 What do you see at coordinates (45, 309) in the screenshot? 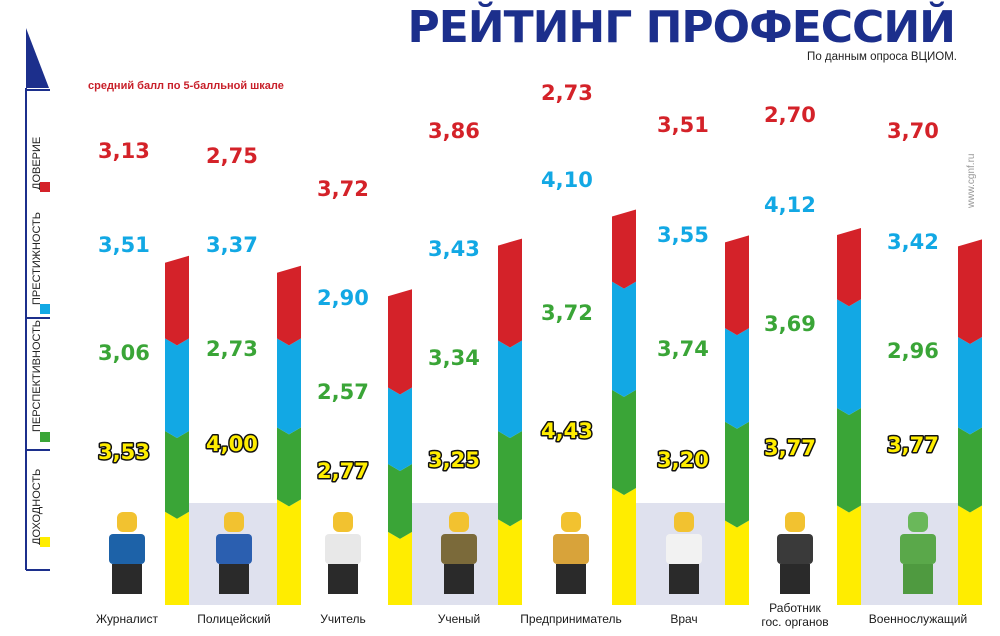
I see `legend-marker-prestizhnost` at bounding box center [45, 309].